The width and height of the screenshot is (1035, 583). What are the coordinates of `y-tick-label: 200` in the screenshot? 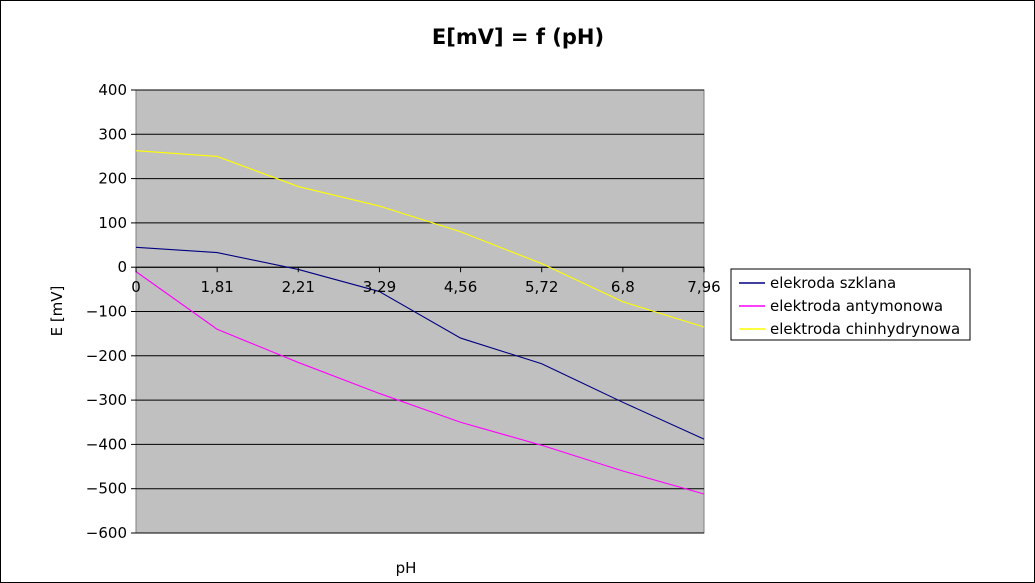 It's located at (112, 179).